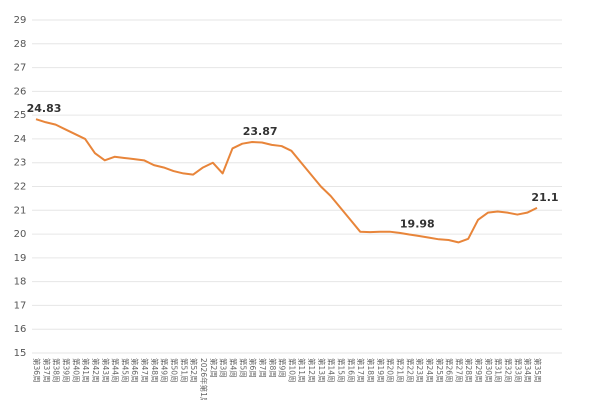  Describe the element at coordinates (518, 370) in the screenshot. I see `x-tick-label: 第33周` at that location.